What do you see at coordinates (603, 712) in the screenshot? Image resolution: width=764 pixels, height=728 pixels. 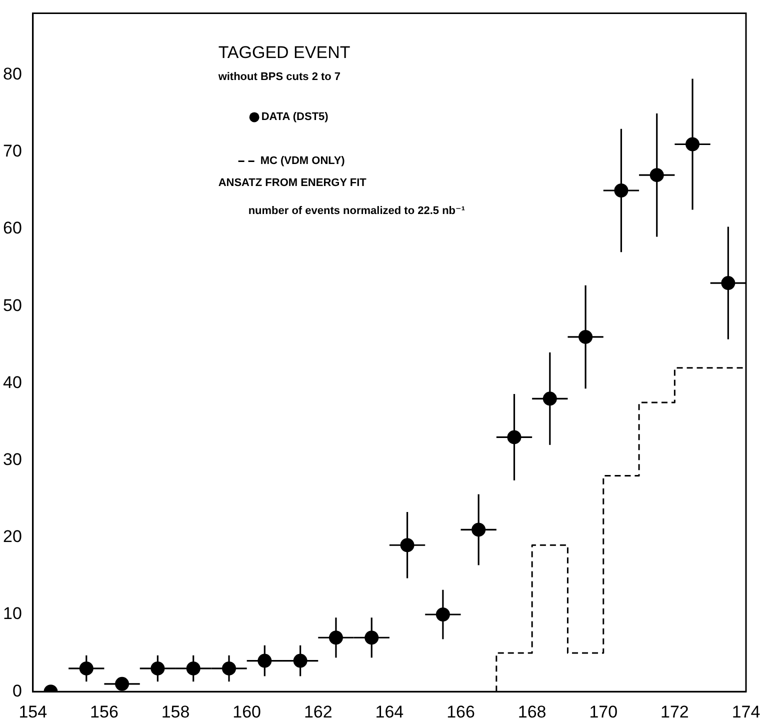 I see `x-tick-label: 170` at bounding box center [603, 712].